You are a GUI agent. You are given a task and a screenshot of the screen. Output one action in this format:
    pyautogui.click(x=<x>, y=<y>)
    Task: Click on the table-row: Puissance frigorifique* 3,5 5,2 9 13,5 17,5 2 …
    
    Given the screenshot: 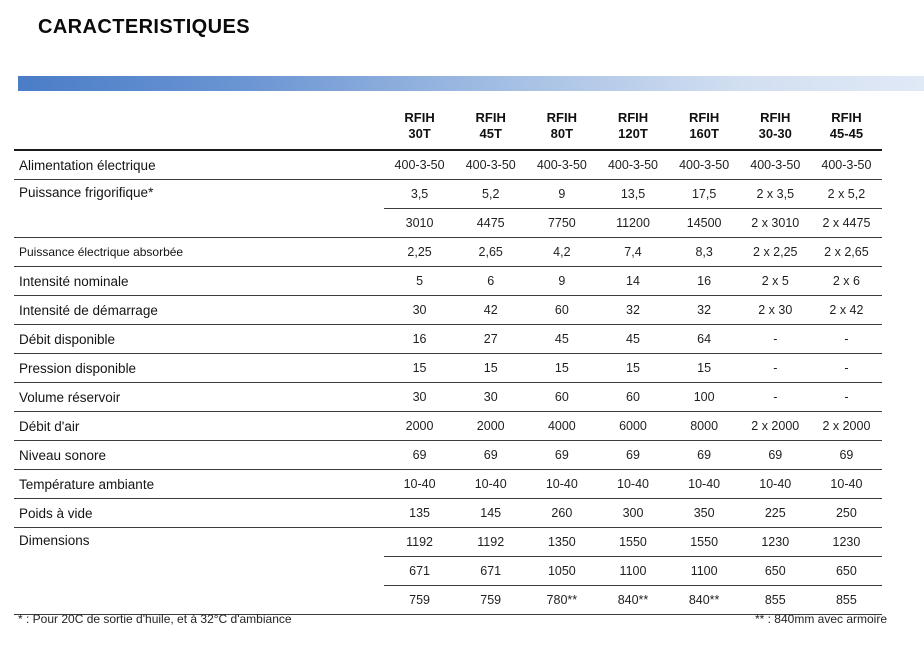 What is the action you would take?
    pyautogui.click(x=448, y=208)
    